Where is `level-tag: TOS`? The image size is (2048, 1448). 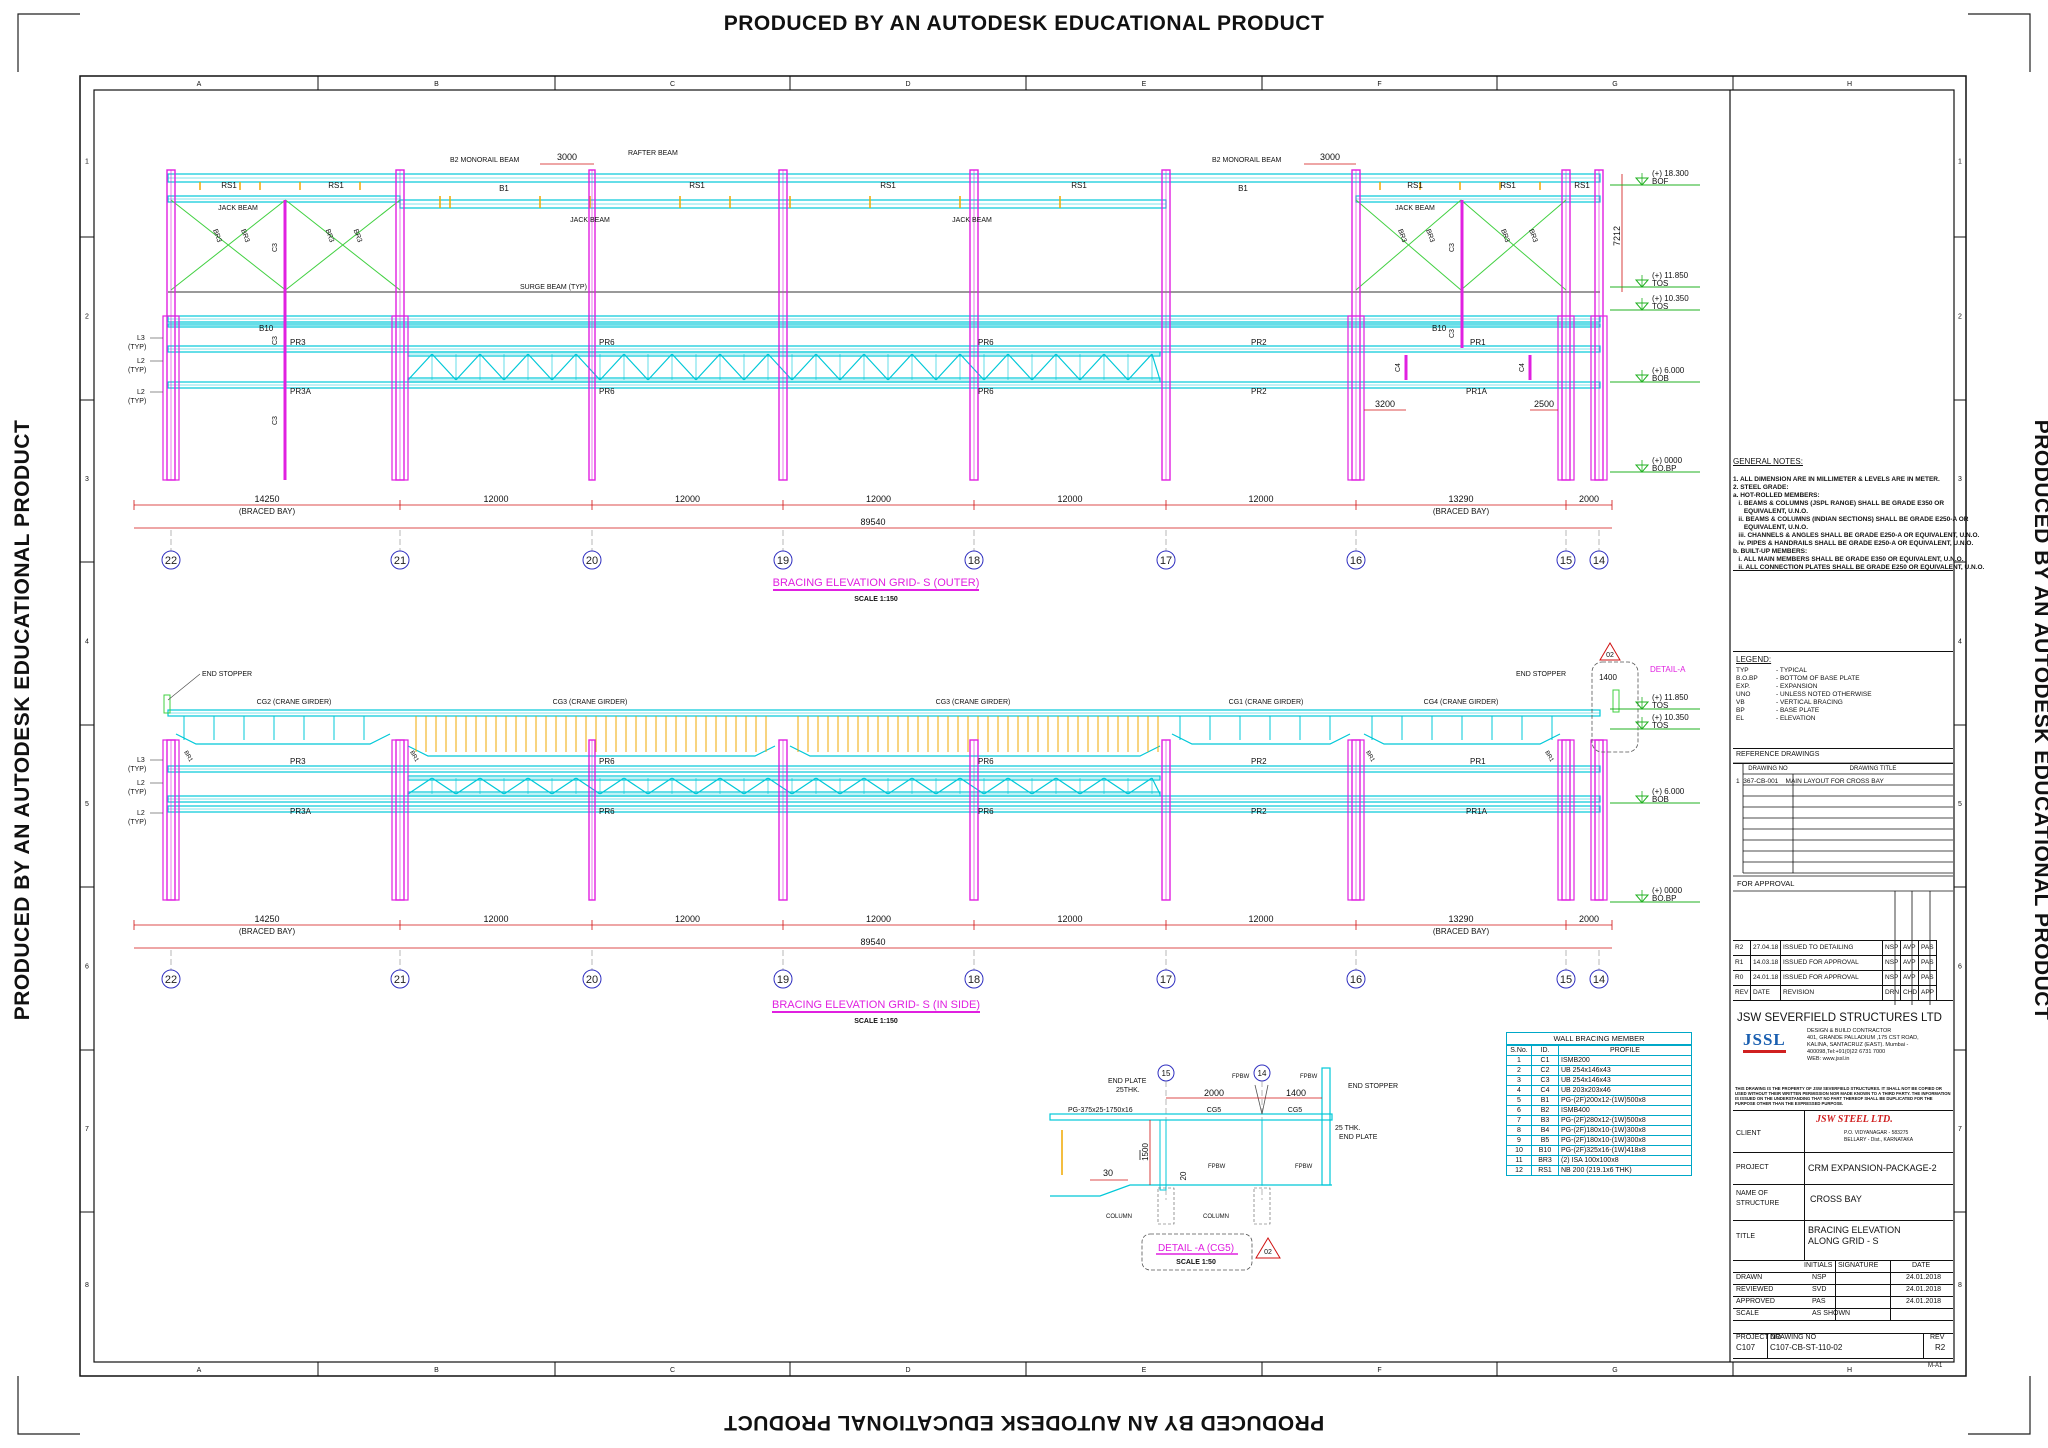
level-tag: TOS is located at coordinates (1660, 306).